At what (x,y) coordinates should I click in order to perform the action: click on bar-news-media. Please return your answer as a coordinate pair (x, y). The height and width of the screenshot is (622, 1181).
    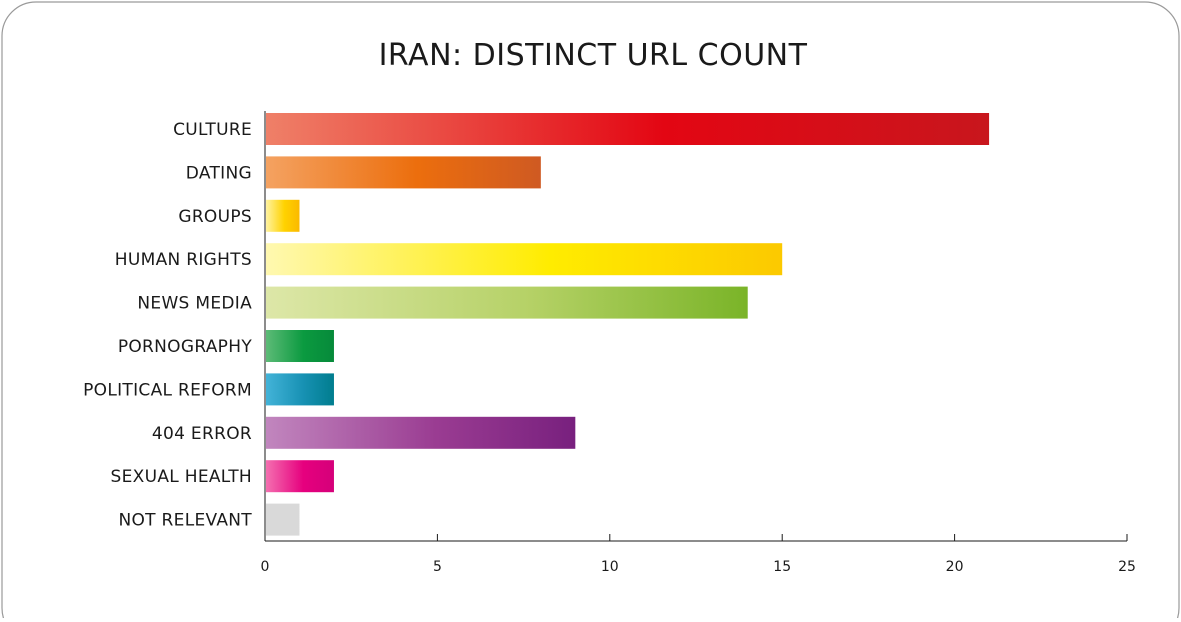
    Looking at the image, I should click on (507, 302).